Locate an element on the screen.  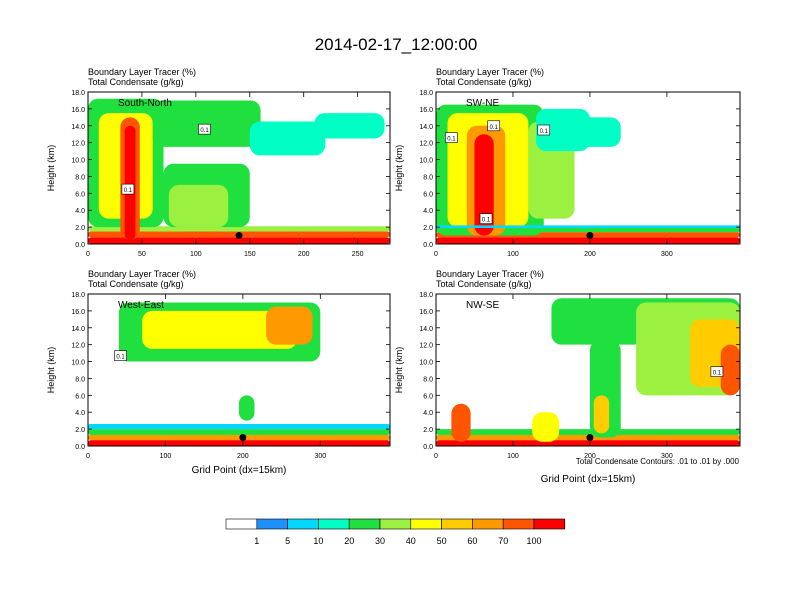
panel-label: NW-SE is located at coordinates (482, 305).